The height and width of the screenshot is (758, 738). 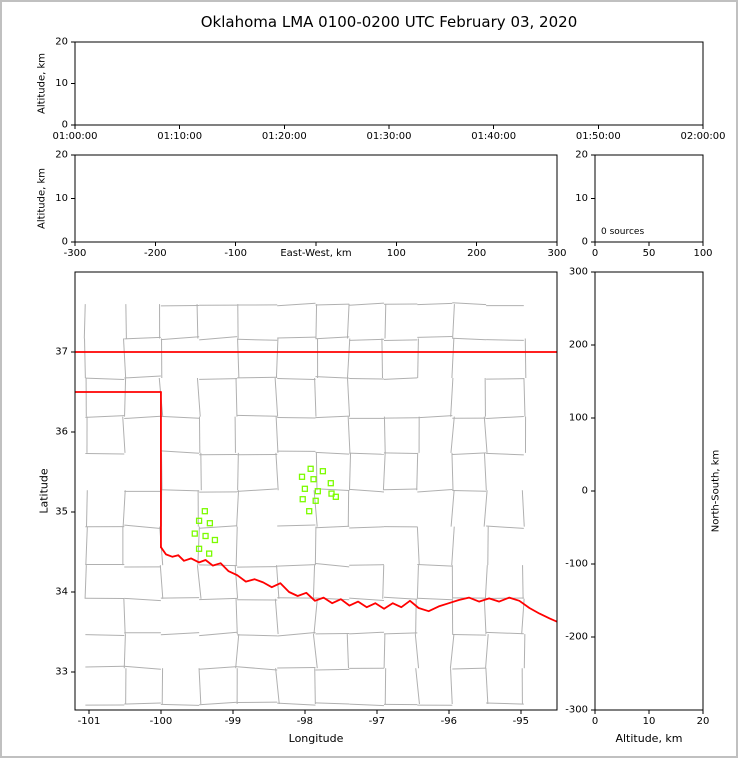 What do you see at coordinates (61, 672) in the screenshot?
I see `svg-text: 33` at bounding box center [61, 672].